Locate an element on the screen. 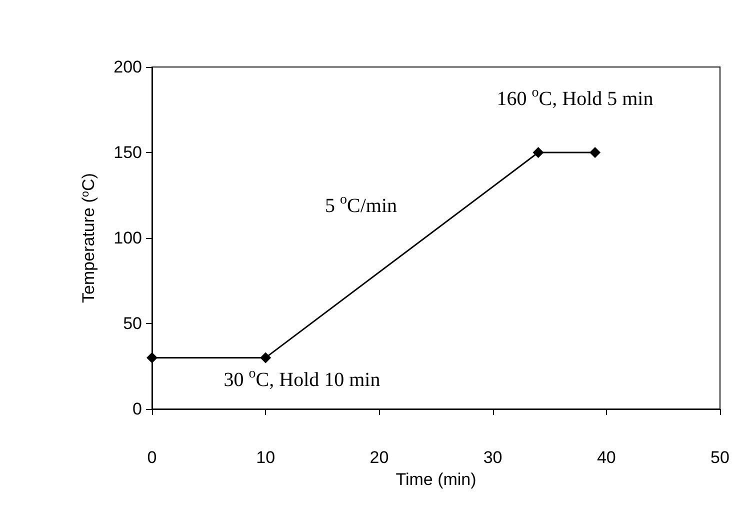 This screenshot has width=744, height=527. x-axis-title: Time (min) is located at coordinates (436, 479).